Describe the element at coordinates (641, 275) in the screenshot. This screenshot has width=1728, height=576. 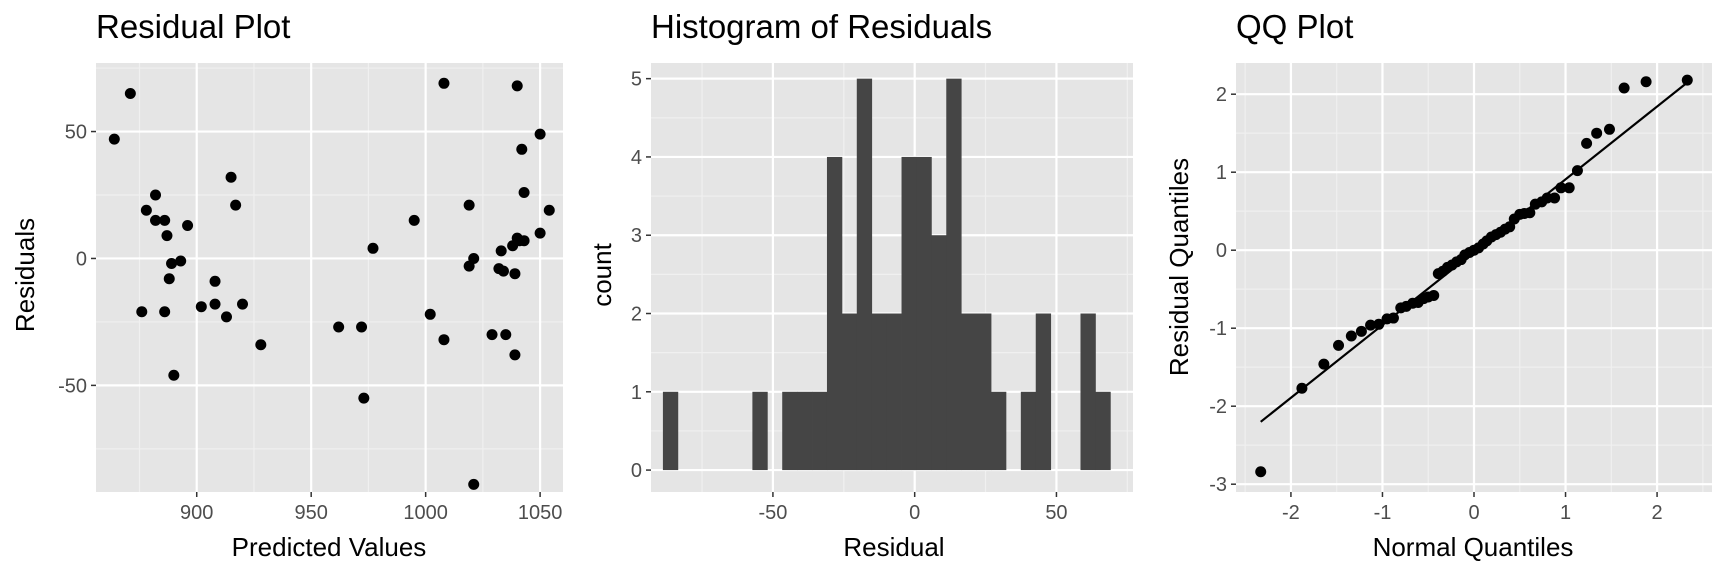
I see `histogram-y-ticks: 0 1 2 3 4 5` at that location.